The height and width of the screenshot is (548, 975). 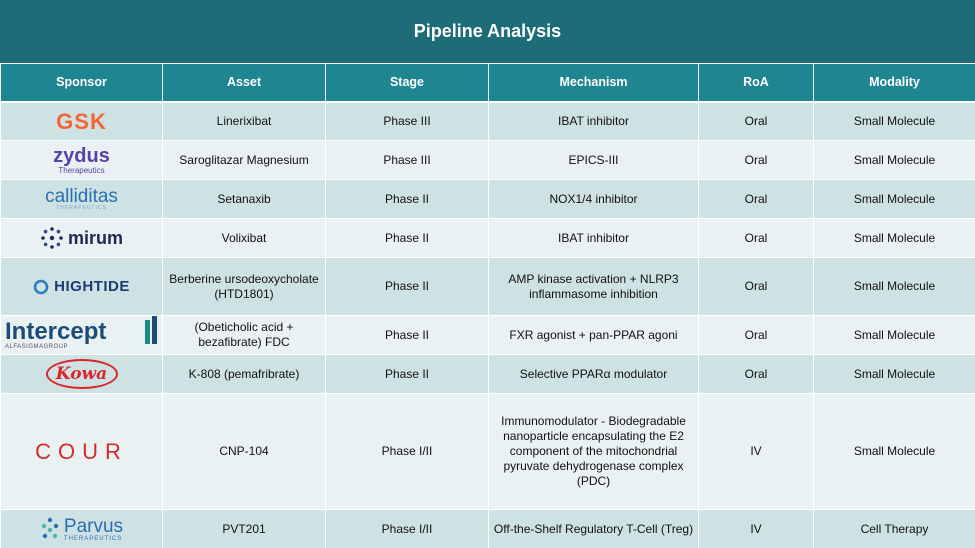 What do you see at coordinates (244, 199) in the screenshot?
I see `asset-cell: Setanaxib` at bounding box center [244, 199].